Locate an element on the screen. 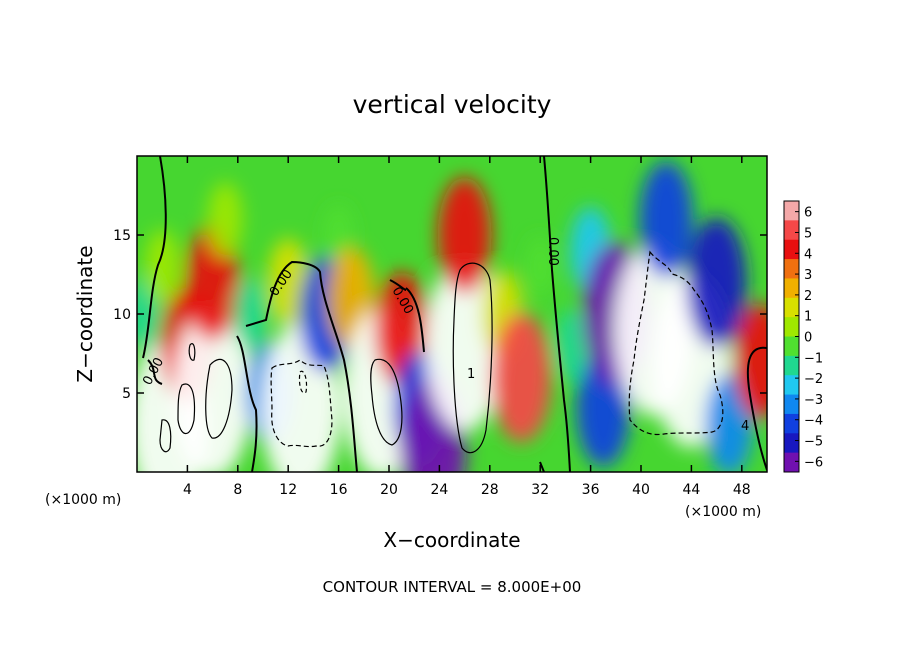 The height and width of the screenshot is (654, 904). x-tick-label: 40 is located at coordinates (641, 490).